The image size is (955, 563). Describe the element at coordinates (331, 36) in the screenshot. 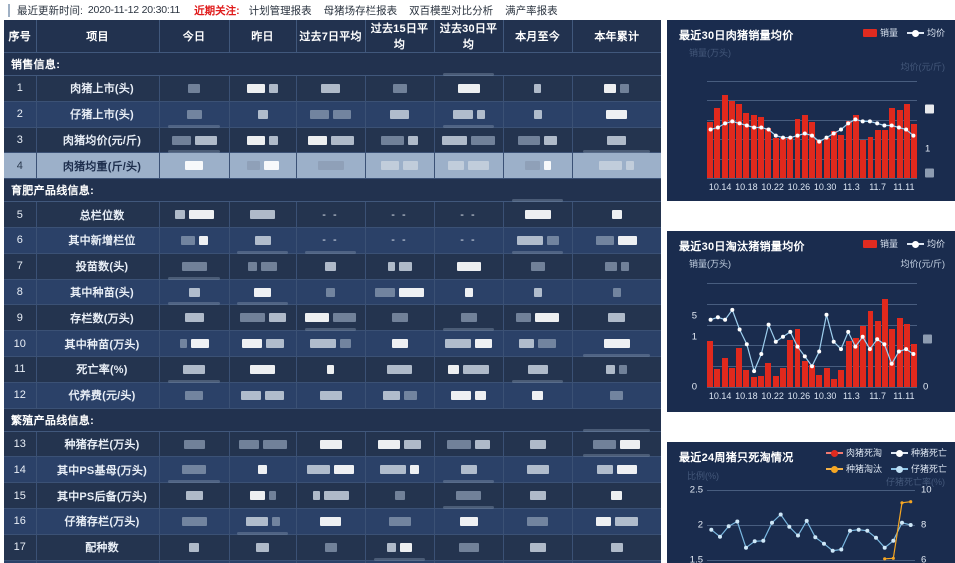

I see `col-header-avg7: 过去7日平均` at that location.